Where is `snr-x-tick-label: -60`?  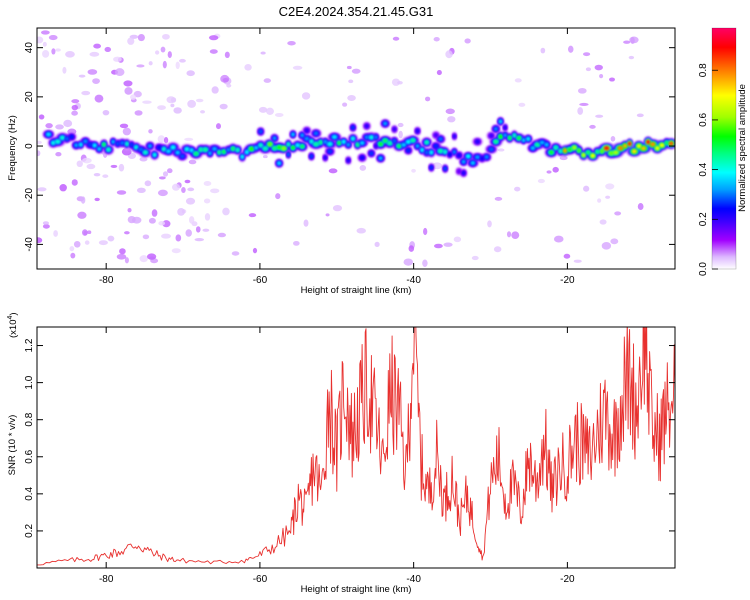 snr-x-tick-label: -60 is located at coordinates (260, 579).